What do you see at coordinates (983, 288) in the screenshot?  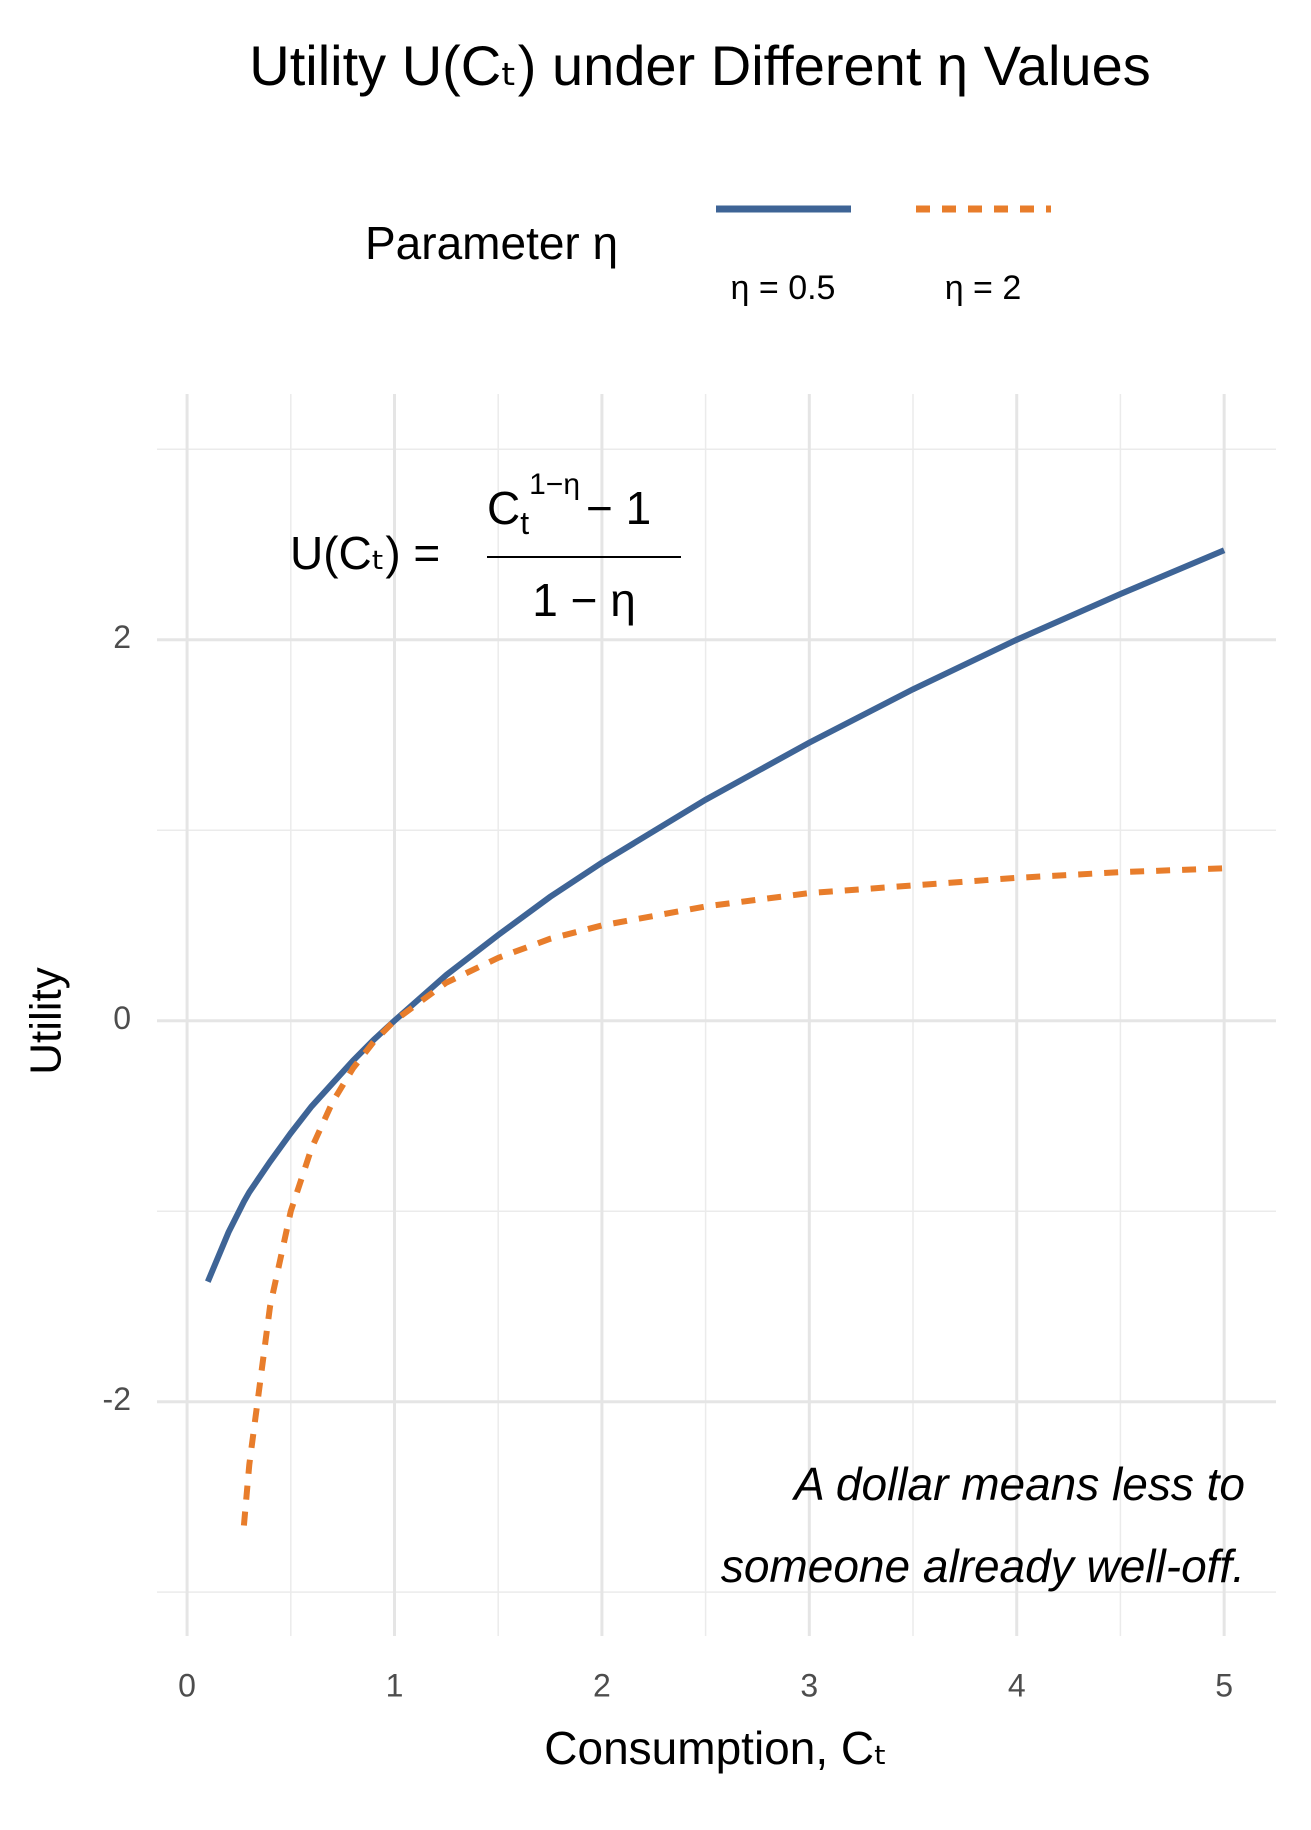 I see `legend-label: η = 2` at bounding box center [983, 288].